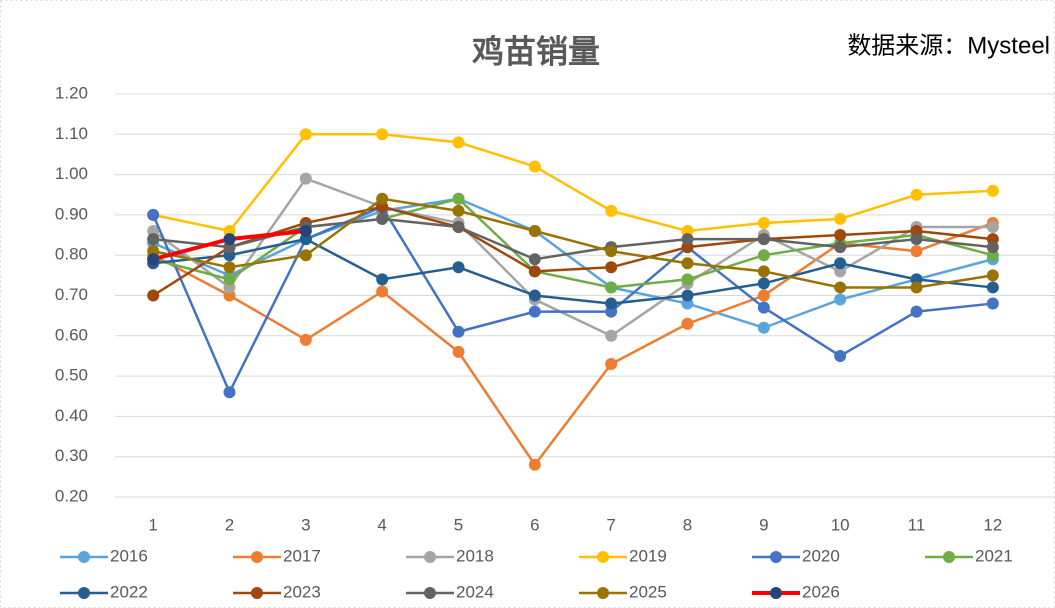  What do you see at coordinates (821, 591) in the screenshot?
I see `legend-label: 2026` at bounding box center [821, 591].